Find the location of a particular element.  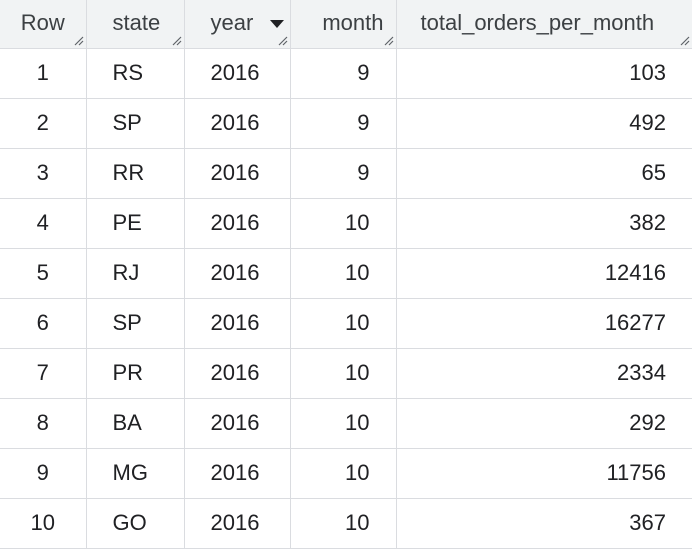

state-cell: GO is located at coordinates (135, 523).